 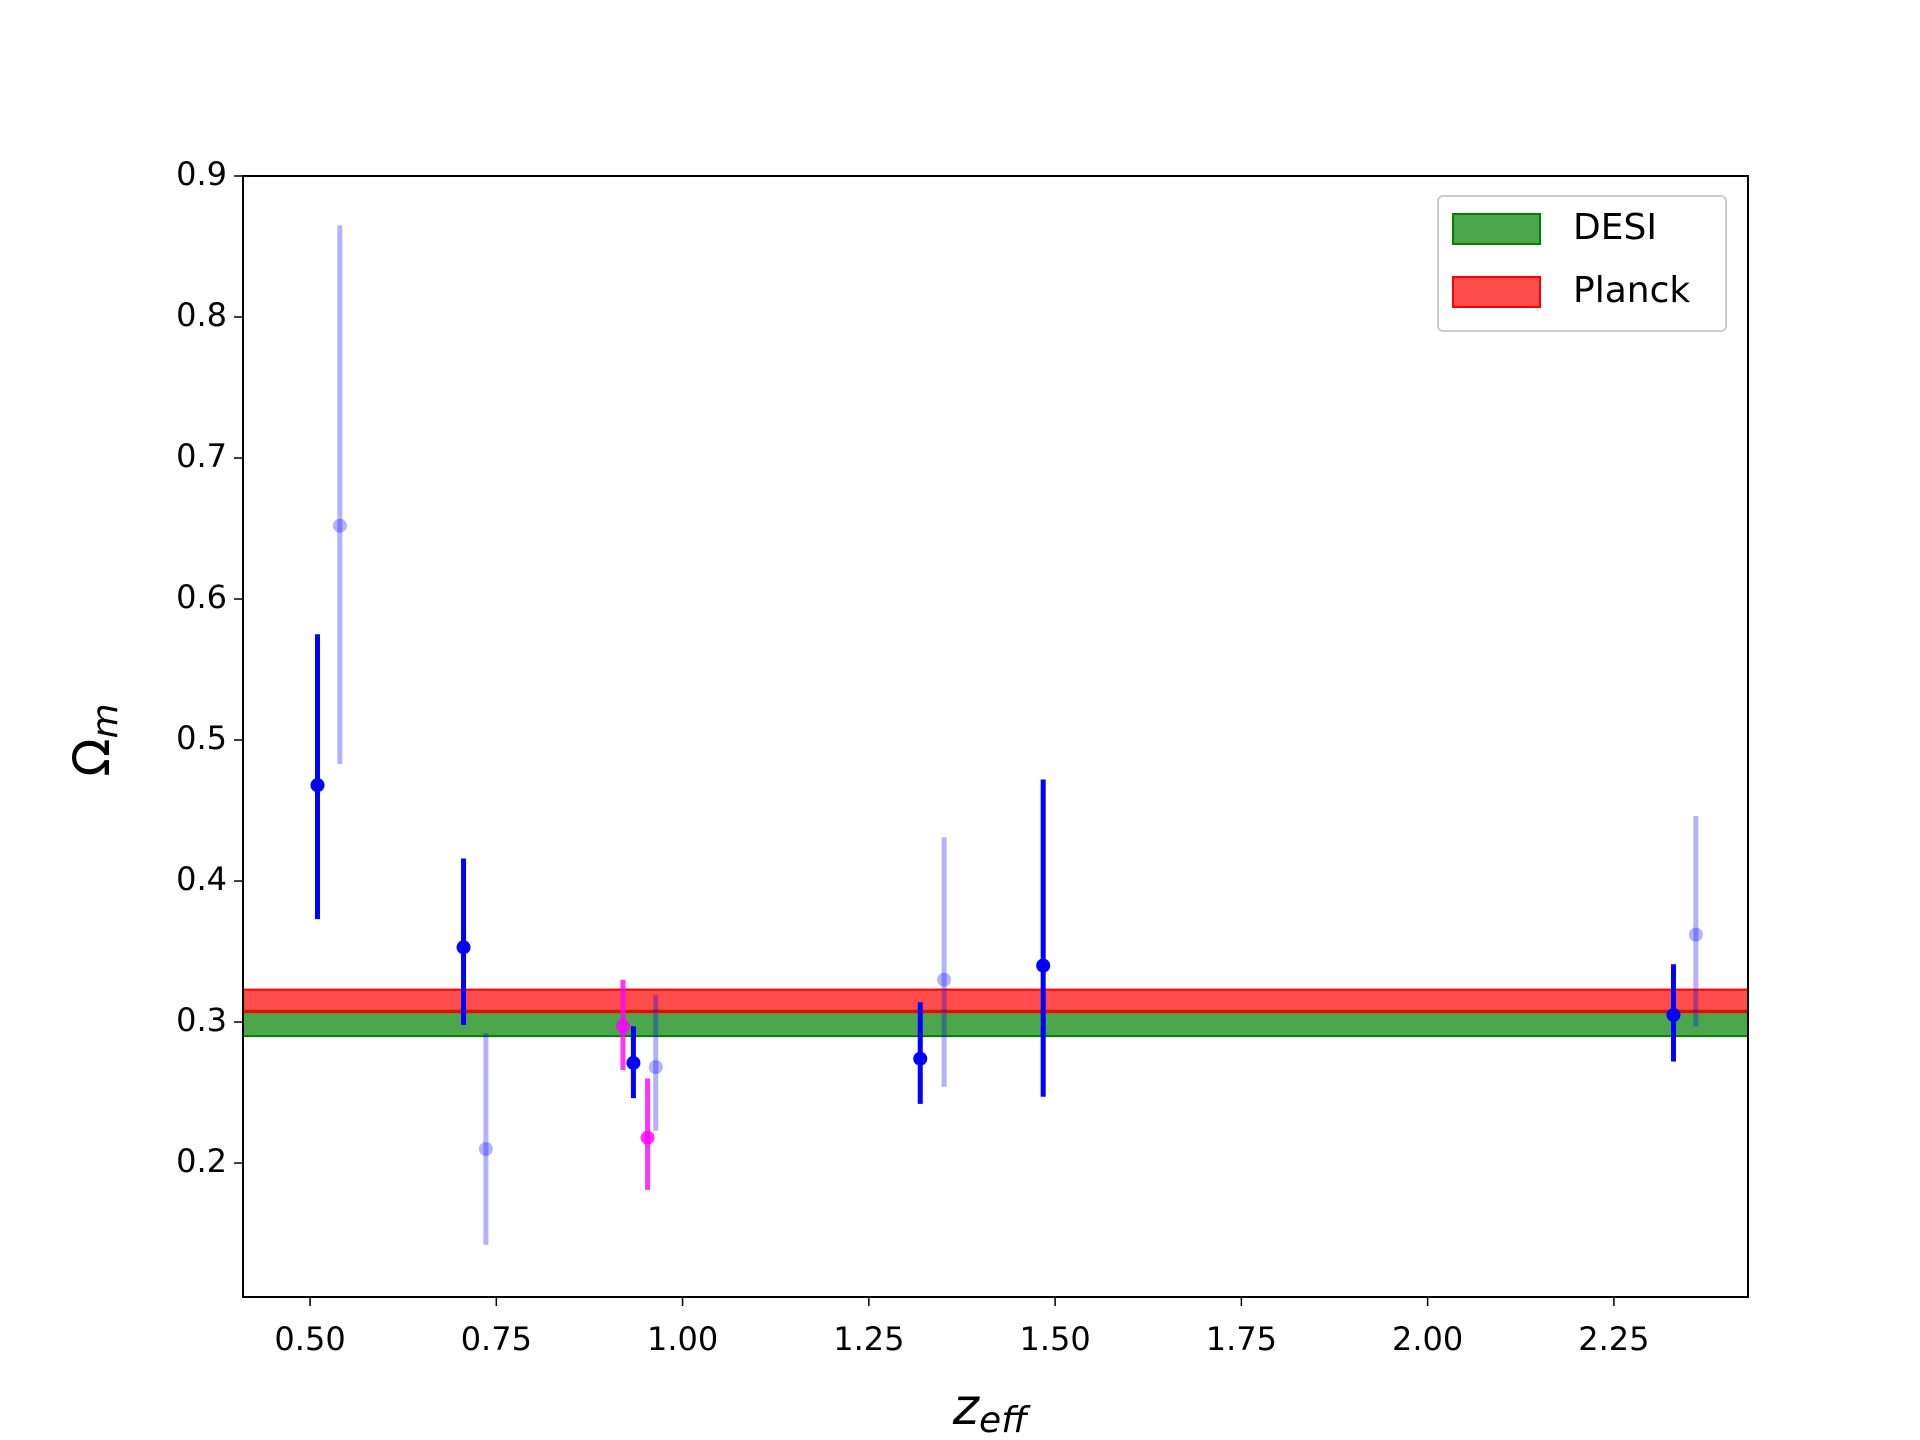 What do you see at coordinates (1613, 1339) in the screenshot?
I see `x-tick-label: 2.25` at bounding box center [1613, 1339].